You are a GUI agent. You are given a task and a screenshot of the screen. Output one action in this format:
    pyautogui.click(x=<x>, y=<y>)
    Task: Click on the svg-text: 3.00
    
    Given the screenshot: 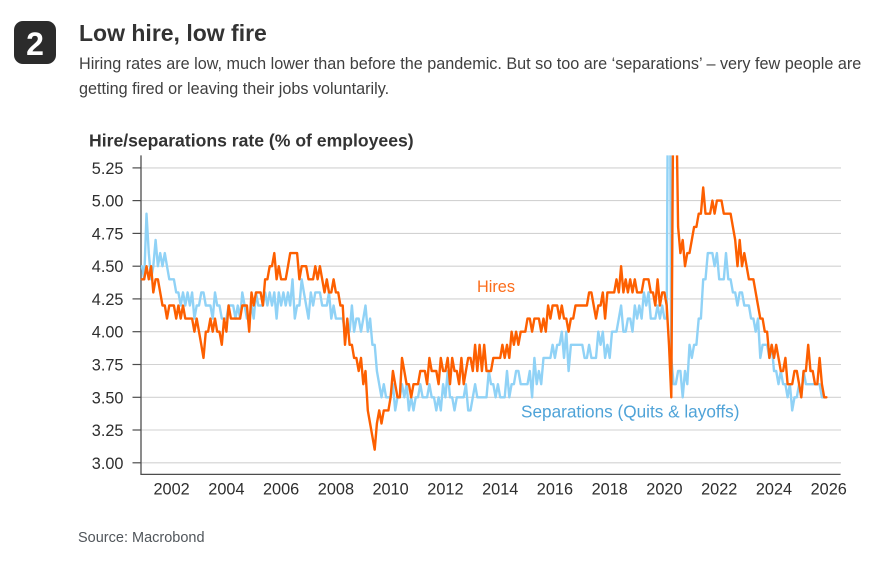 What is the action you would take?
    pyautogui.click(x=108, y=464)
    